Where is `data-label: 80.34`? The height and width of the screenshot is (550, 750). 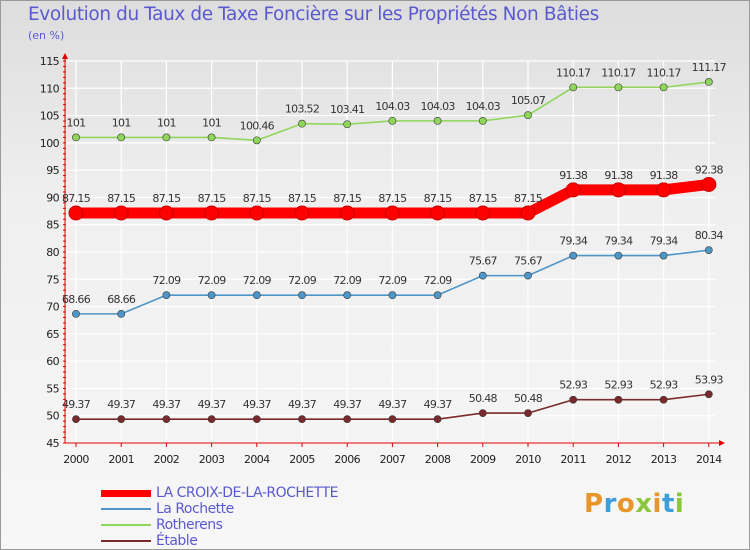
data-label: 80.34 is located at coordinates (709, 235).